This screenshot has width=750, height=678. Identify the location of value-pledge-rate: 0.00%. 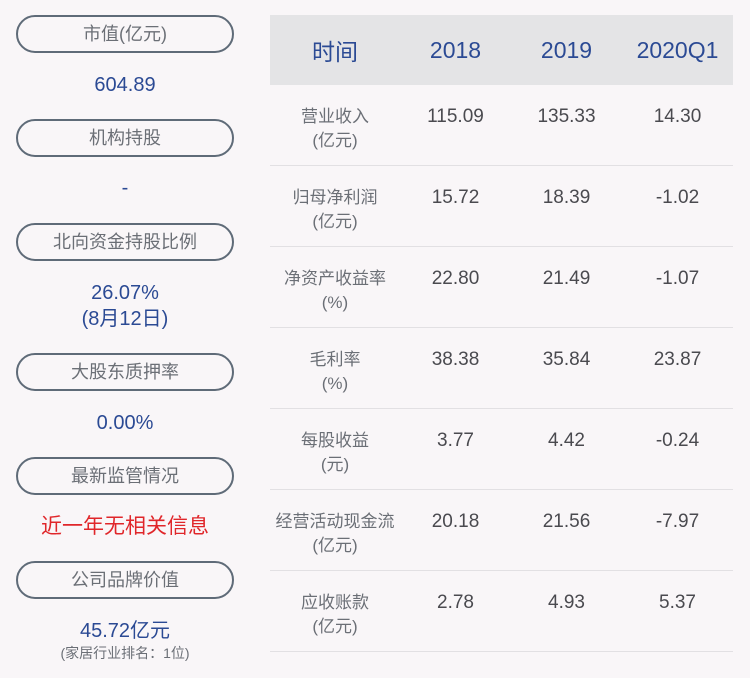
(125, 423).